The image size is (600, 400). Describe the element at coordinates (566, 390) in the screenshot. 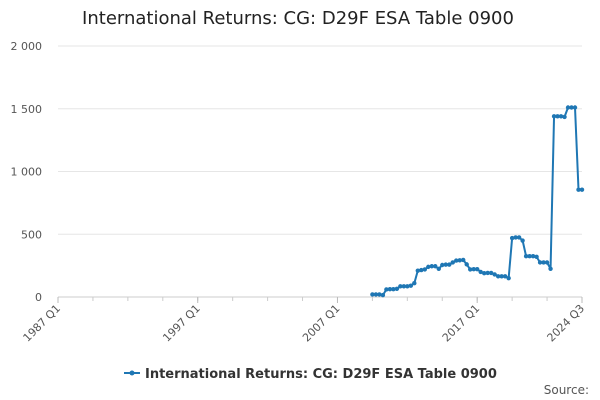

I see `source-label: Source:` at that location.